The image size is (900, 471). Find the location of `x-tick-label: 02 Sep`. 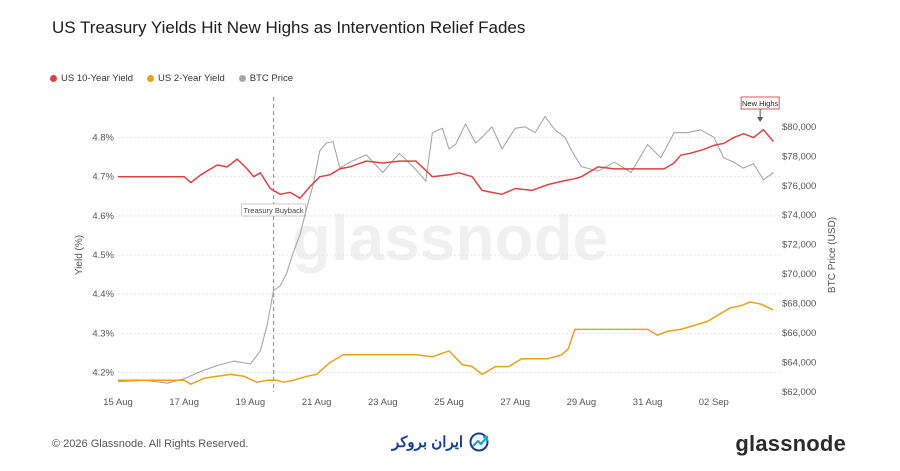

x-tick-label: 02 Sep is located at coordinates (714, 402).